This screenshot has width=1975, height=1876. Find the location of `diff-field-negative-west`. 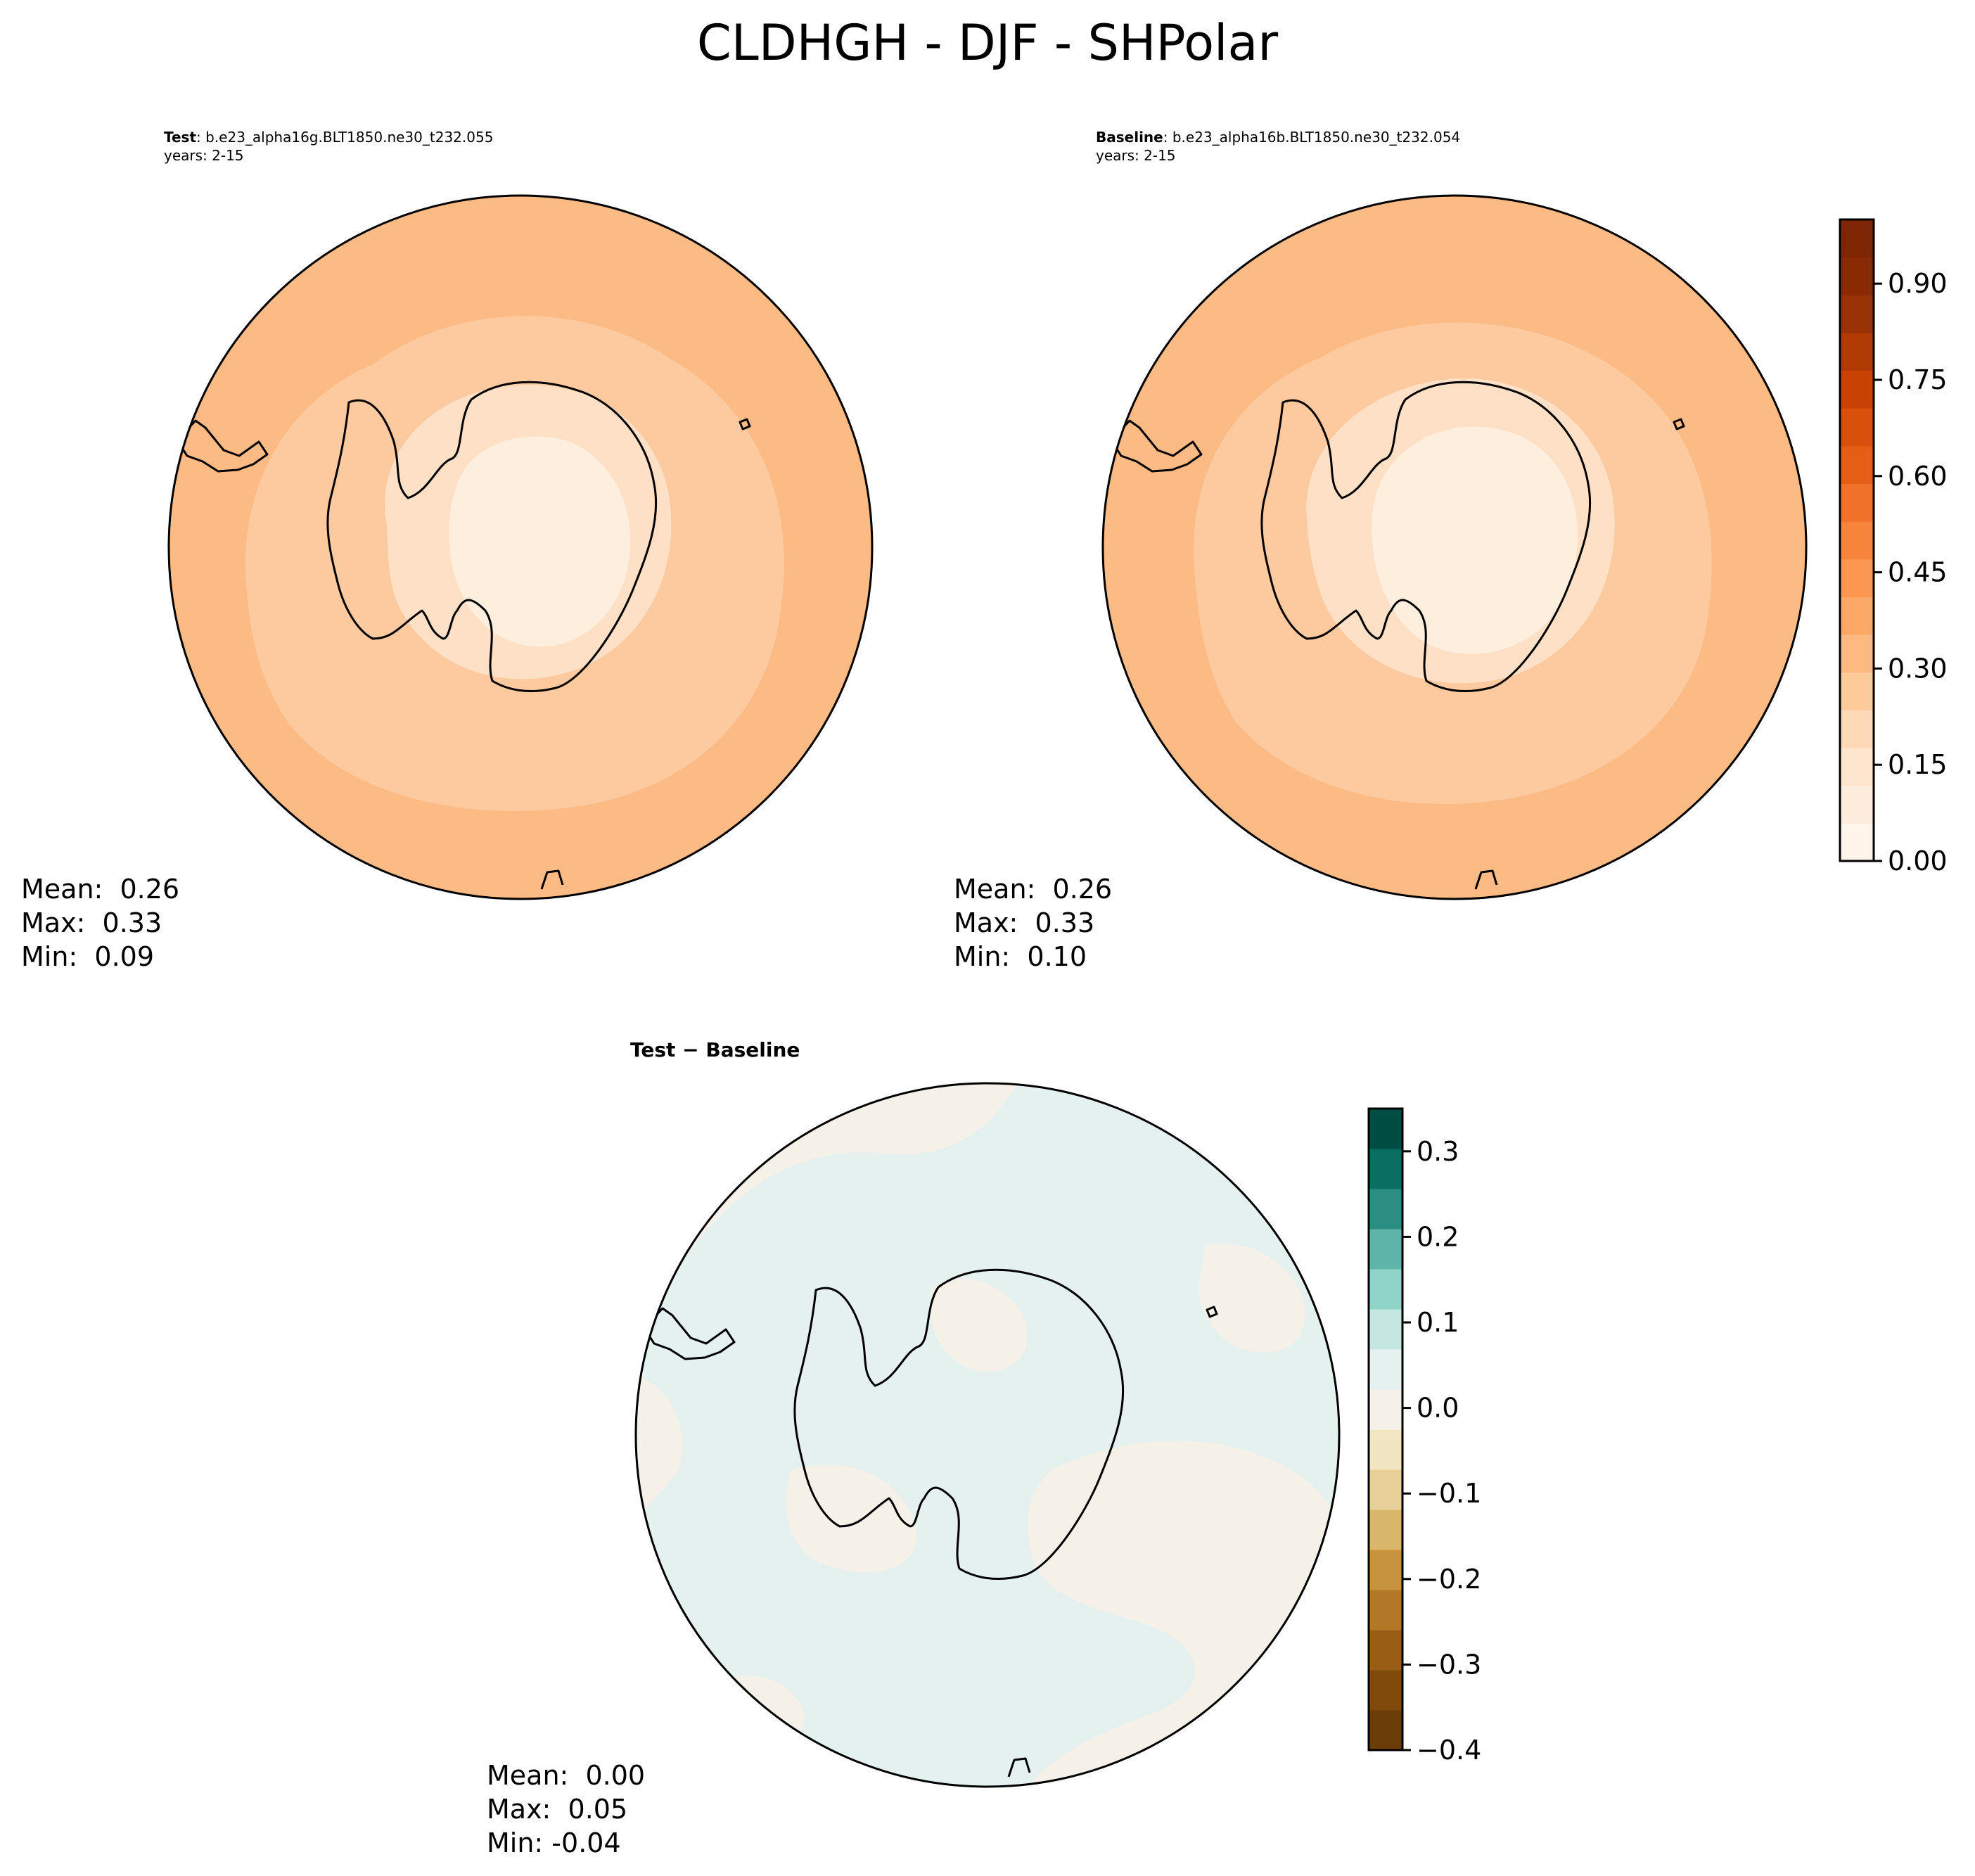

diff-field-negative-west is located at coordinates (659, 1445).